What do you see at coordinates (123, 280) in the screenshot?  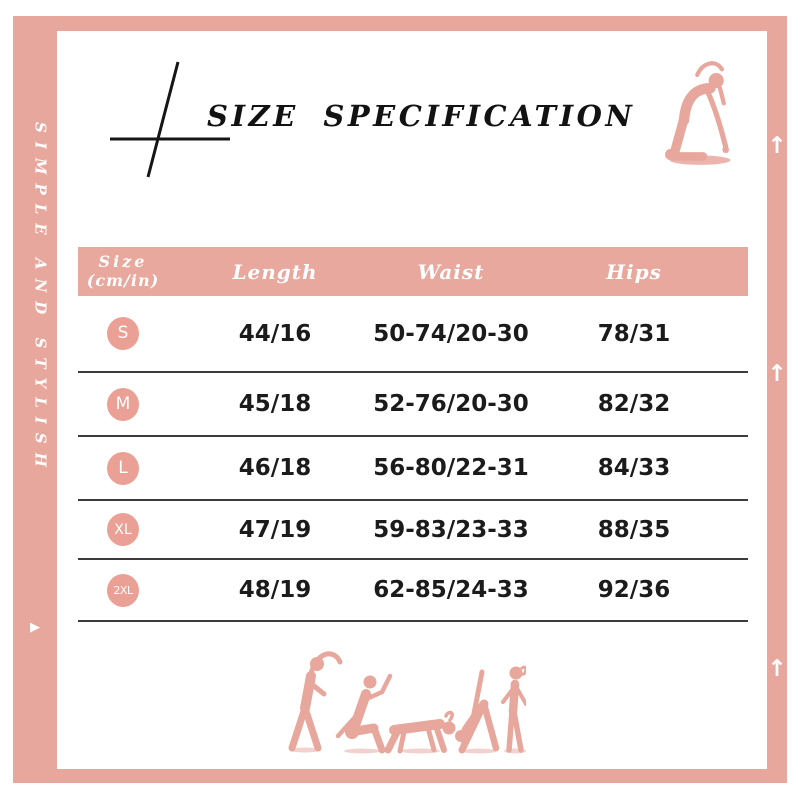 I see `header-size-unit: (cm/in)` at bounding box center [123, 280].